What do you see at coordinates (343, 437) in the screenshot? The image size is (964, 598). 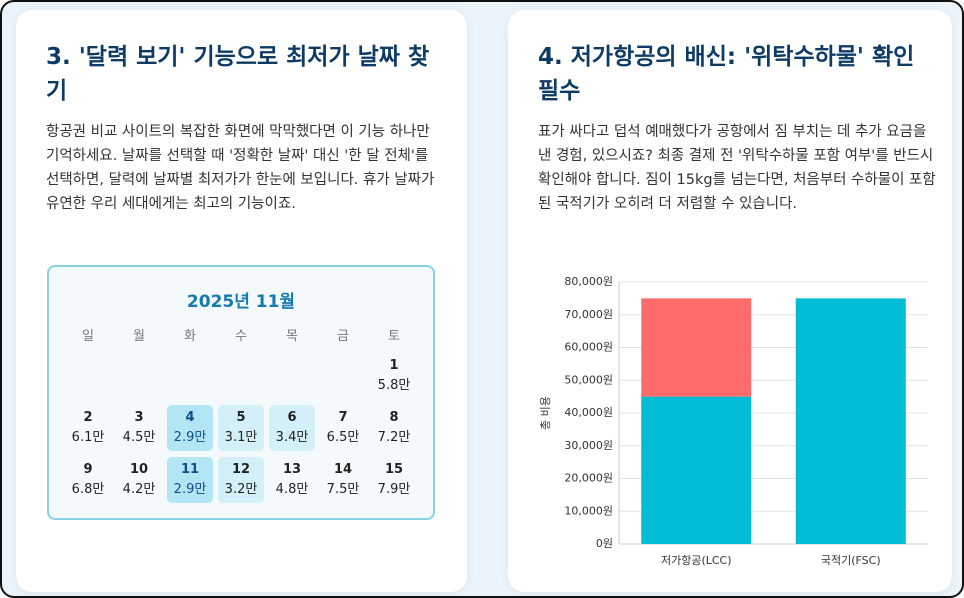 I see `day-price: 6.5만` at bounding box center [343, 437].